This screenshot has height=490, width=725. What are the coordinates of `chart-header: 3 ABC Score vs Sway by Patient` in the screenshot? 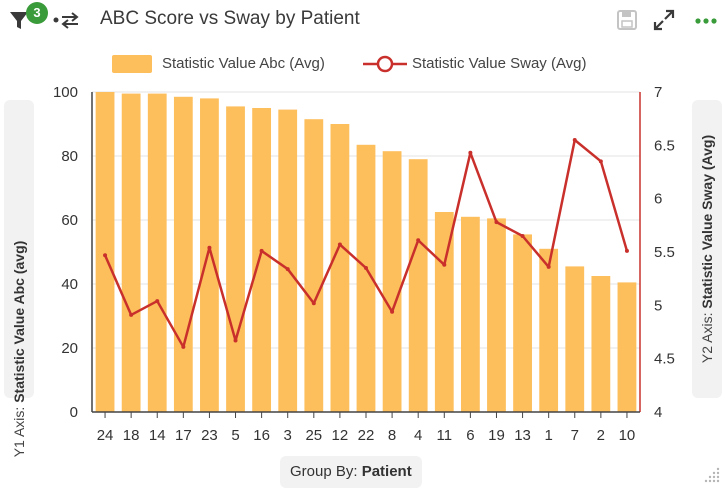 It's located at (362, 20).